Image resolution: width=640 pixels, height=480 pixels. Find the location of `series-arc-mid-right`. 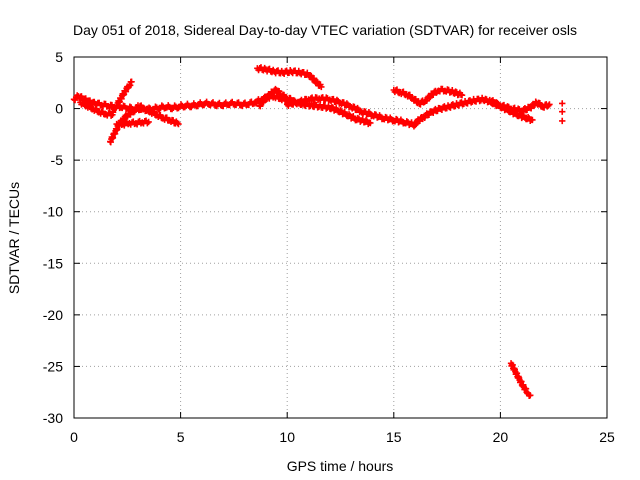

series-arc-mid-right is located at coordinates (351, 112).